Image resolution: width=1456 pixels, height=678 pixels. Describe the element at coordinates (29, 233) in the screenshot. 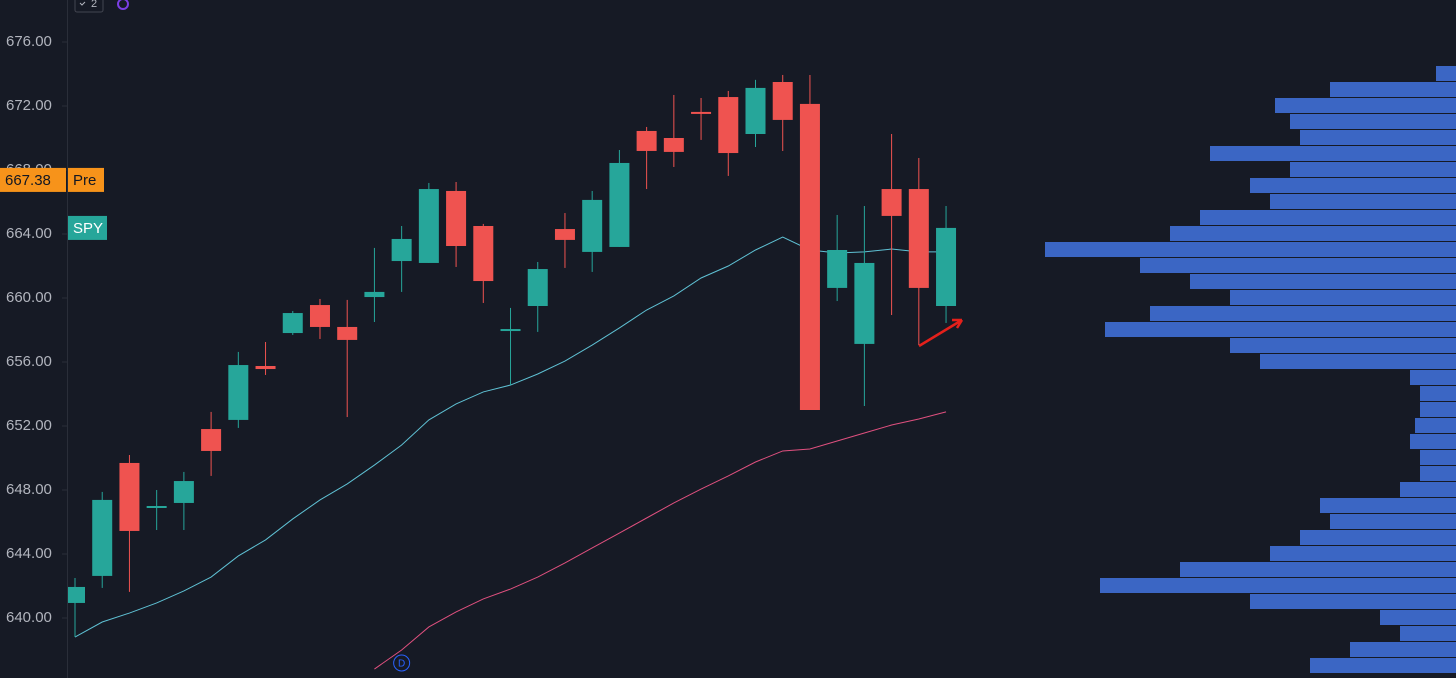

I see `y-tick-label: 664.00` at that location.